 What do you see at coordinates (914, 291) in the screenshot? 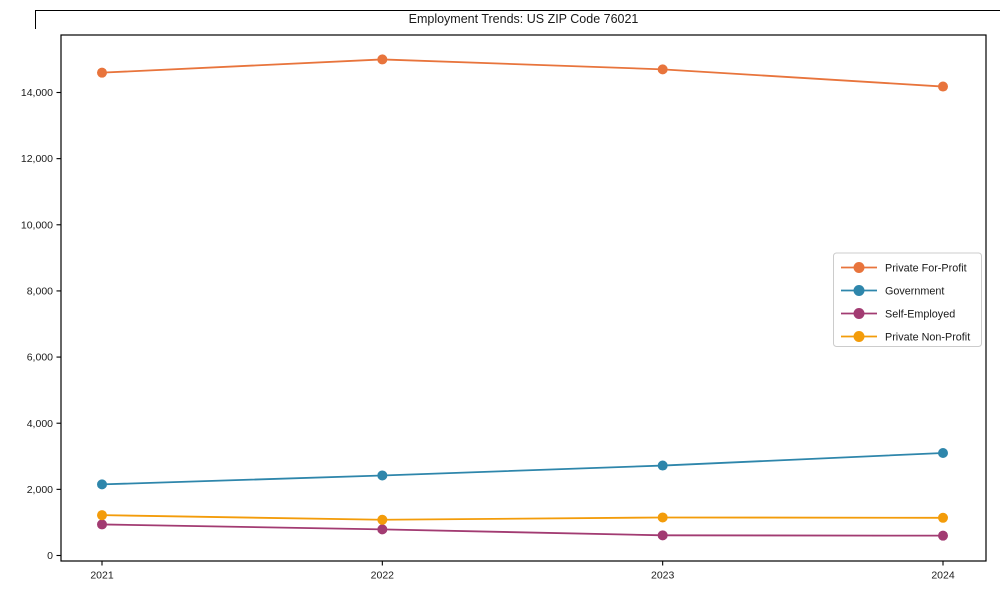
I see `legend-label: Government` at bounding box center [914, 291].